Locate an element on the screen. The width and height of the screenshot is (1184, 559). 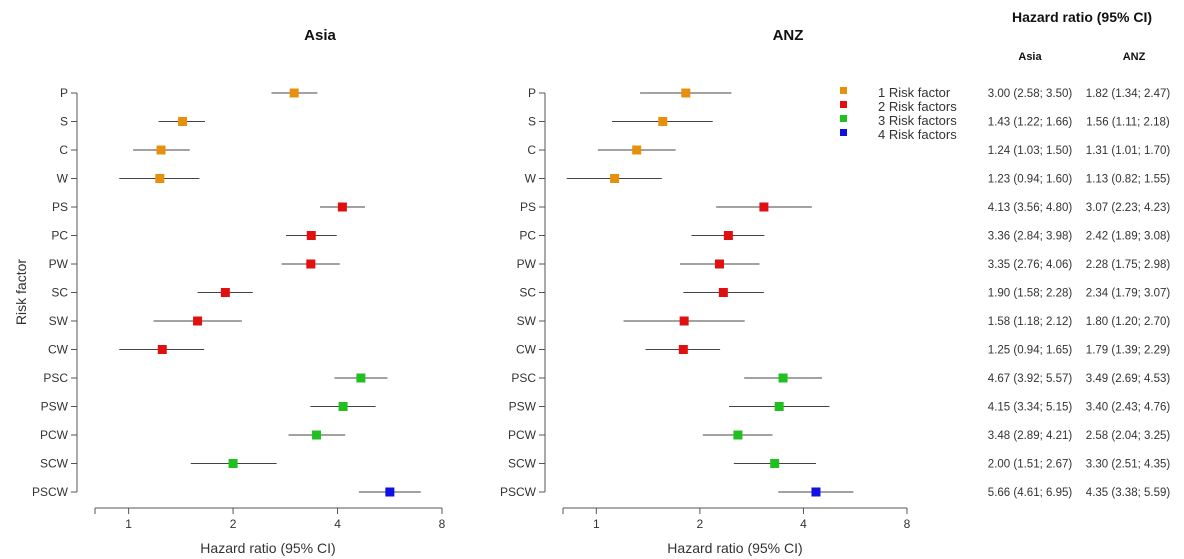
asia-estimate-point-sc is located at coordinates (225, 292).